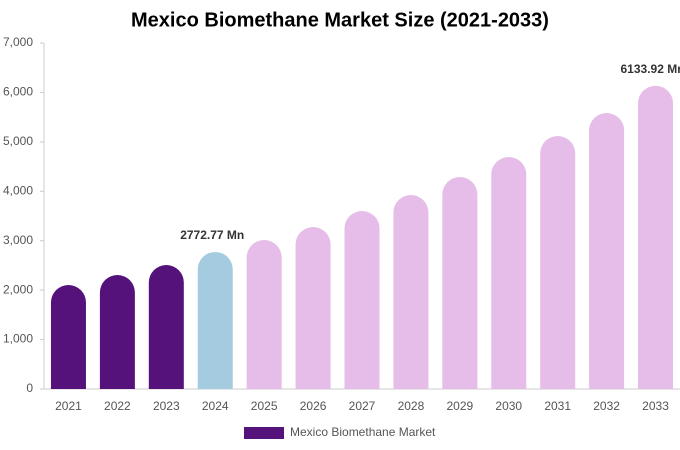 This screenshot has height=450, width=680. Describe the element at coordinates (508, 406) in the screenshot. I see `x-tick-label: 2030` at that location.